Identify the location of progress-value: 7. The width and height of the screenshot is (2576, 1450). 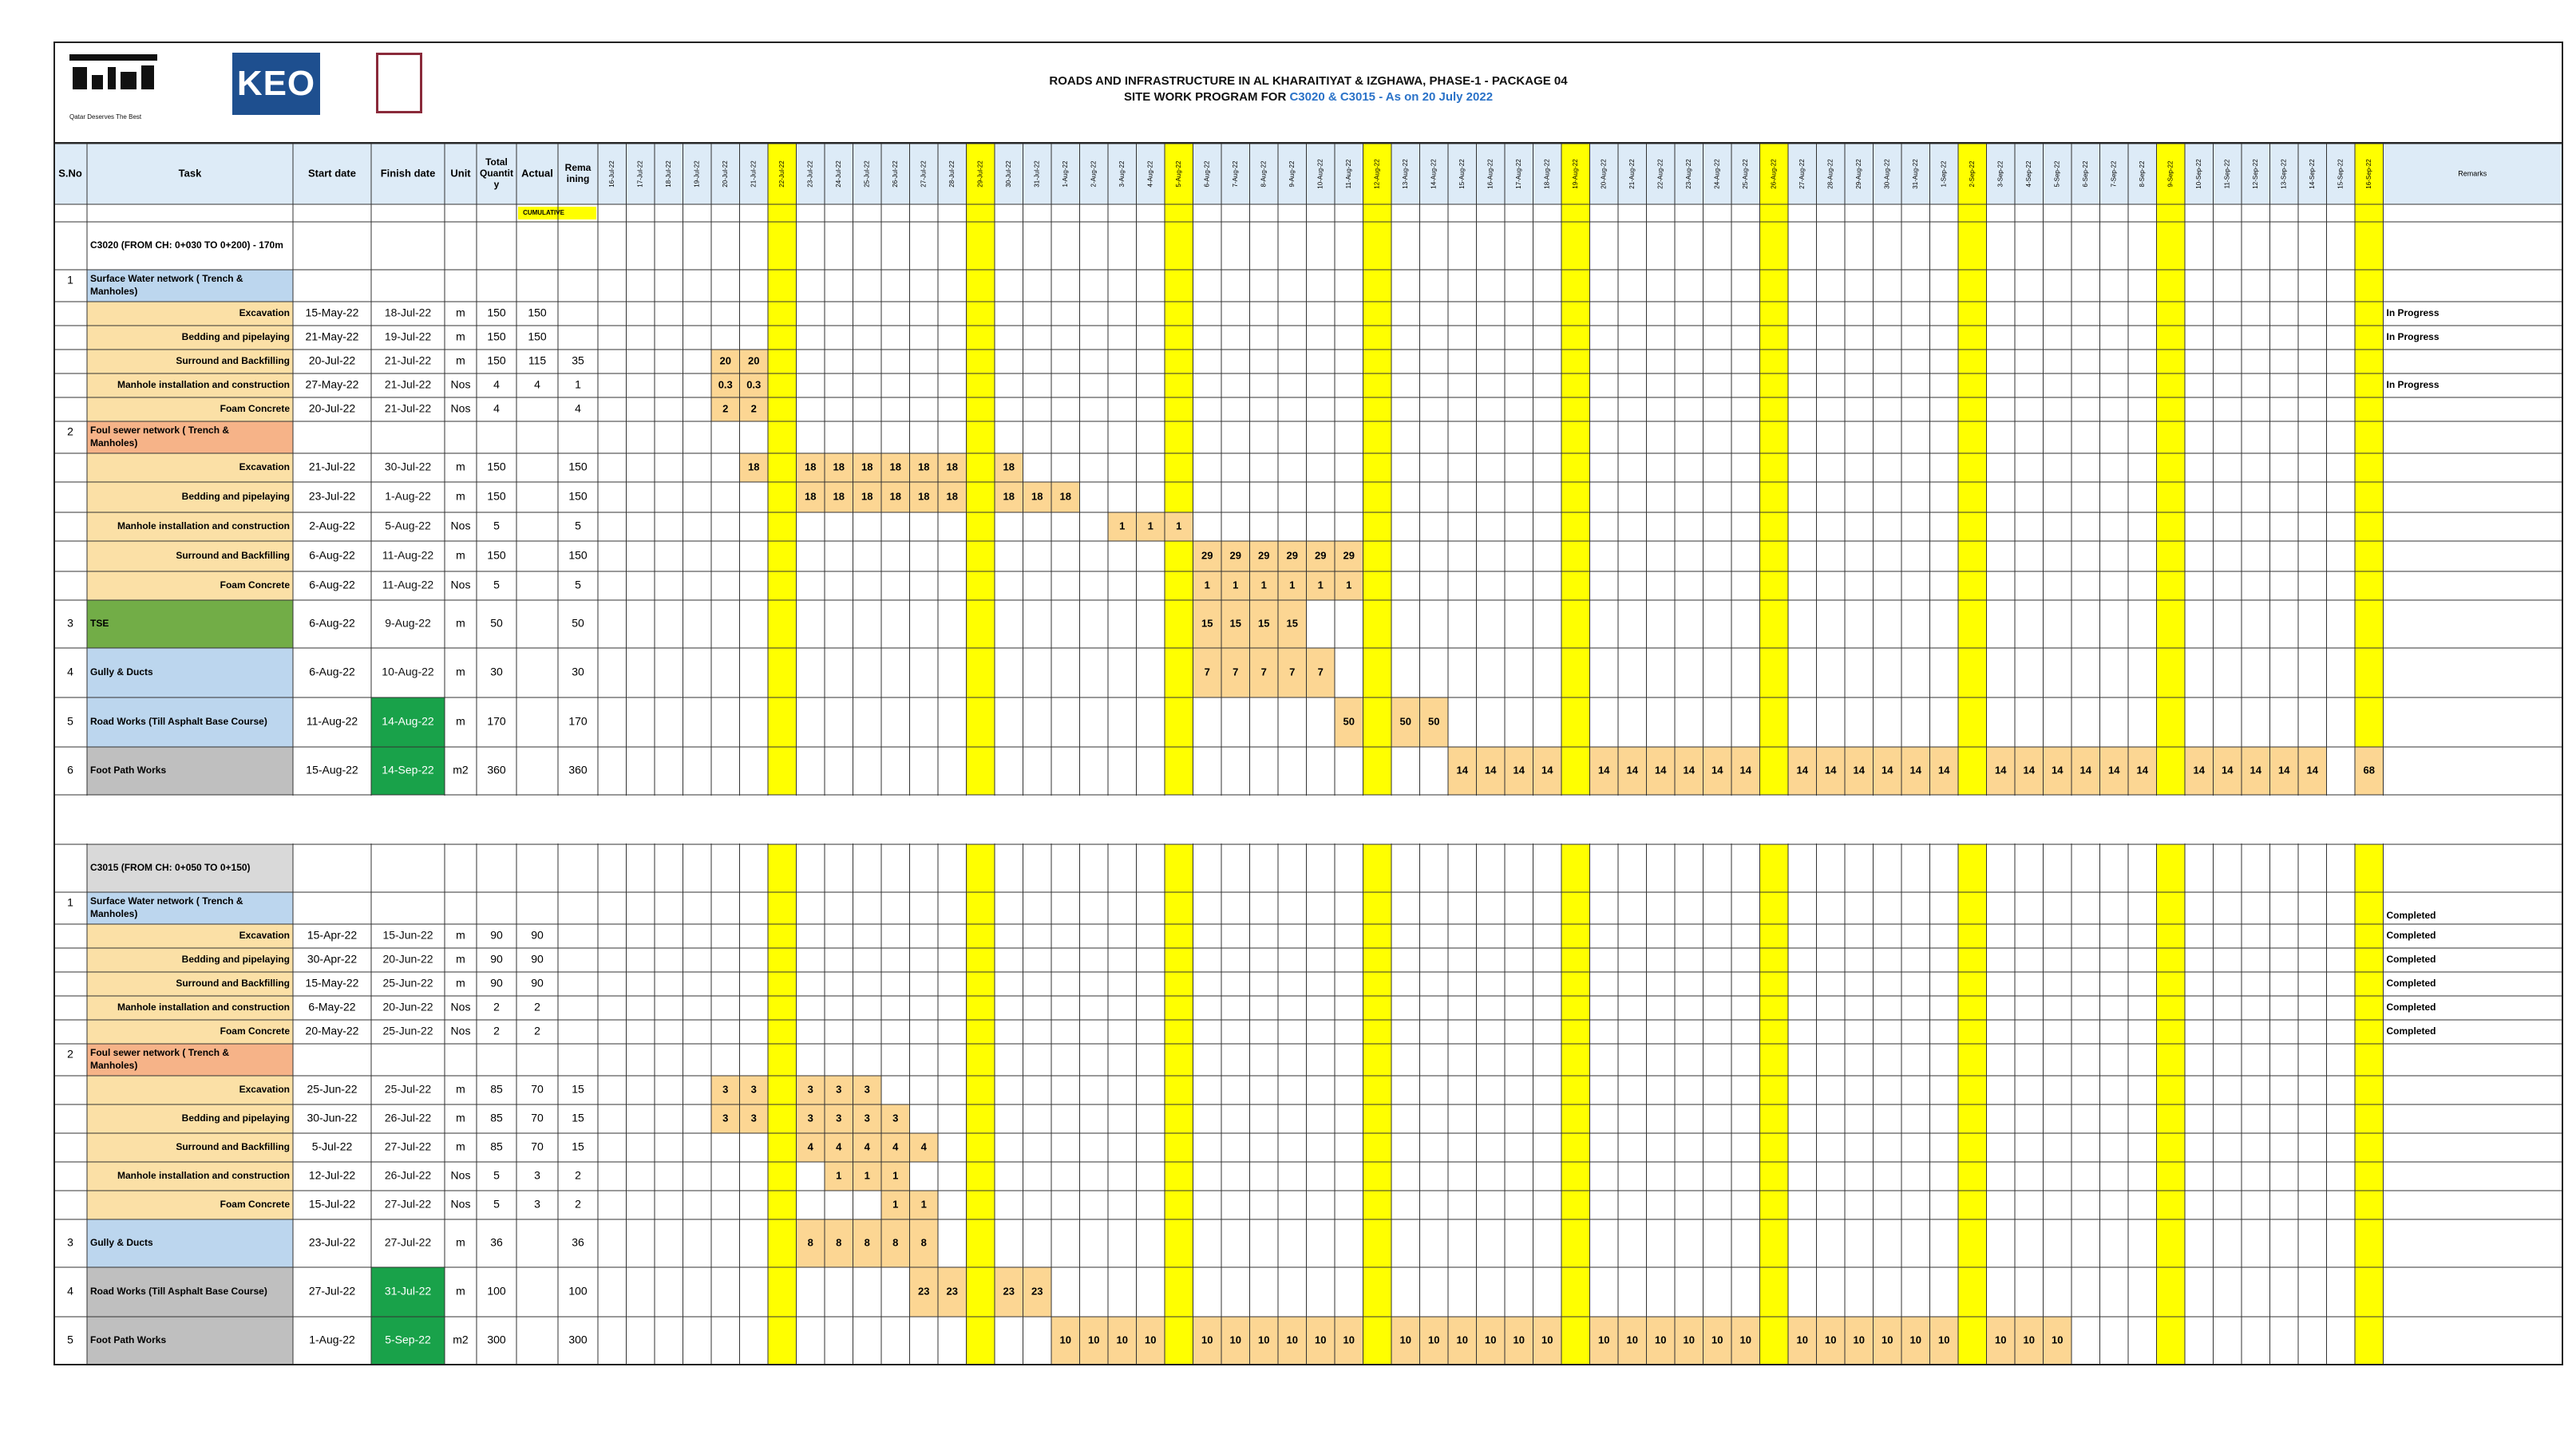
(1207, 672).